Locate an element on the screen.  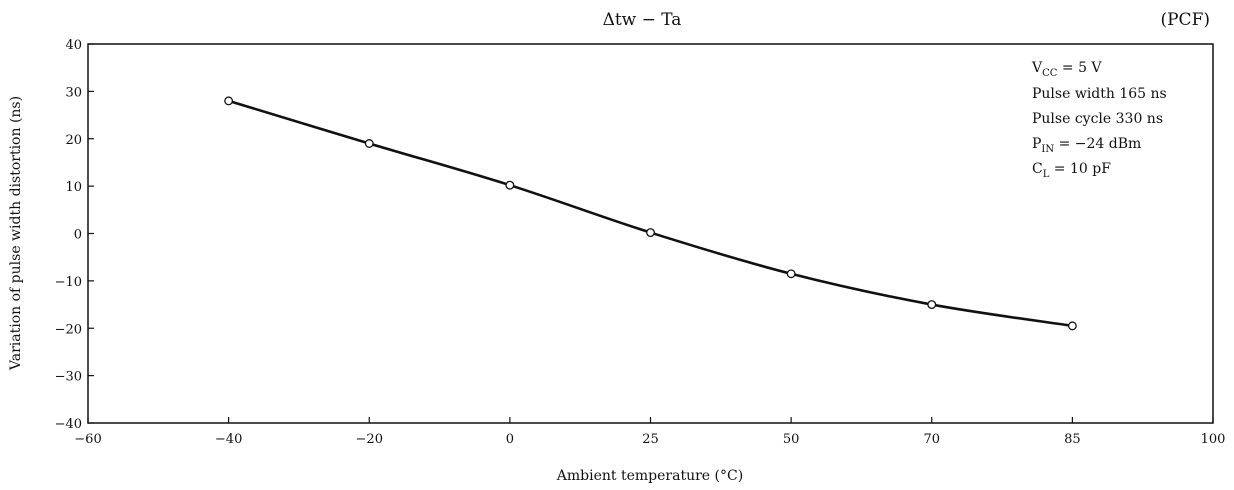
y-tick-label: 30 is located at coordinates (73, 92).